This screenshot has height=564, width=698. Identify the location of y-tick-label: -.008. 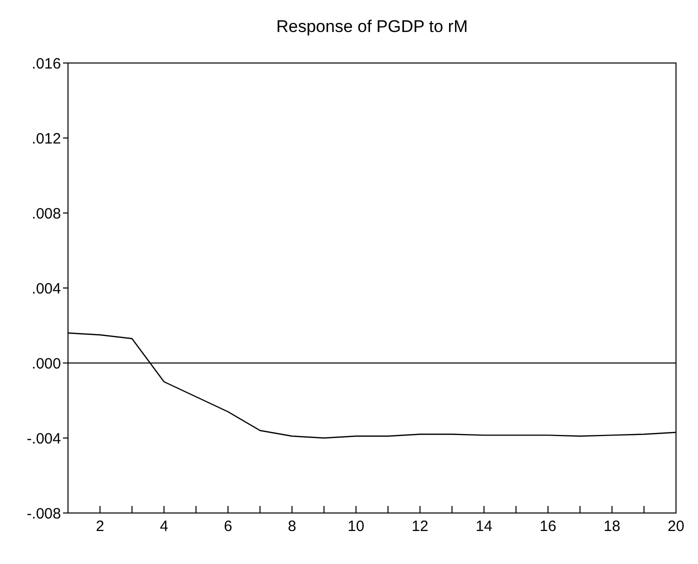
(43, 513).